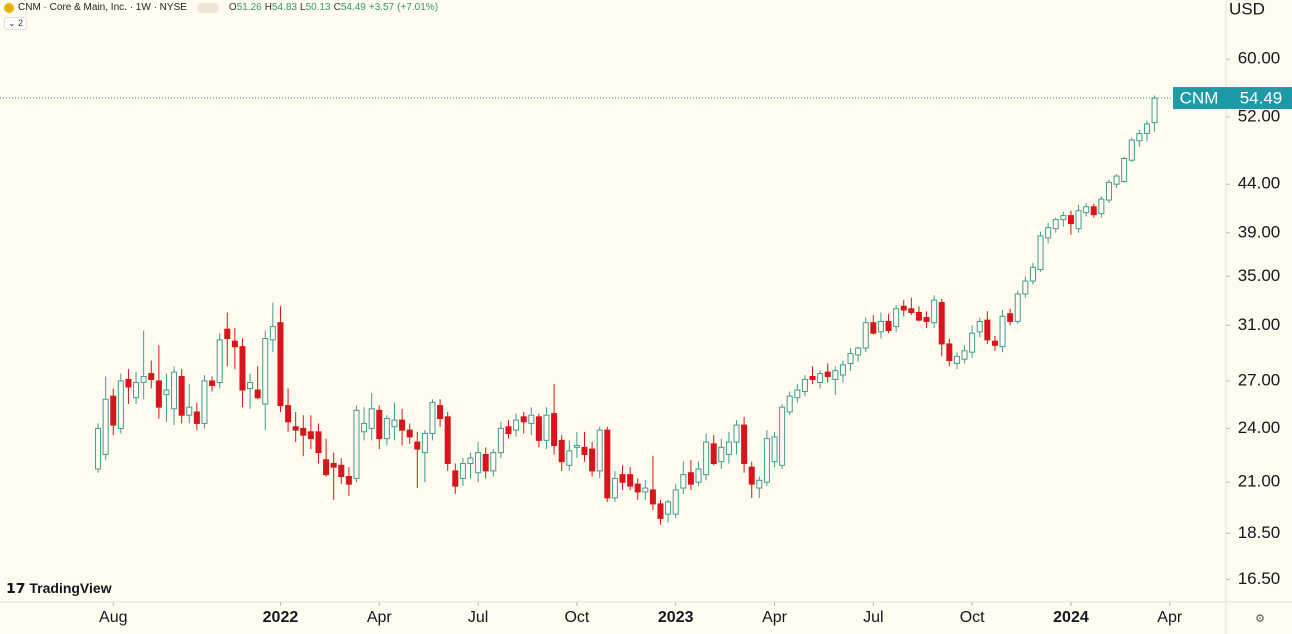 The width and height of the screenshot is (1292, 634). I want to click on x-tick-label: 2024, so click(1071, 617).